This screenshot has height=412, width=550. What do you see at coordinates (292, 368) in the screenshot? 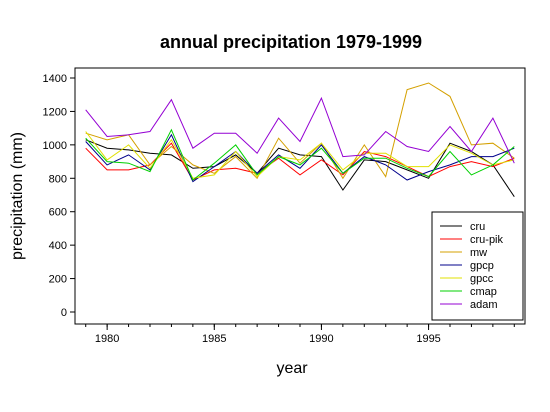
I see `x-axis-label: year` at bounding box center [292, 368].